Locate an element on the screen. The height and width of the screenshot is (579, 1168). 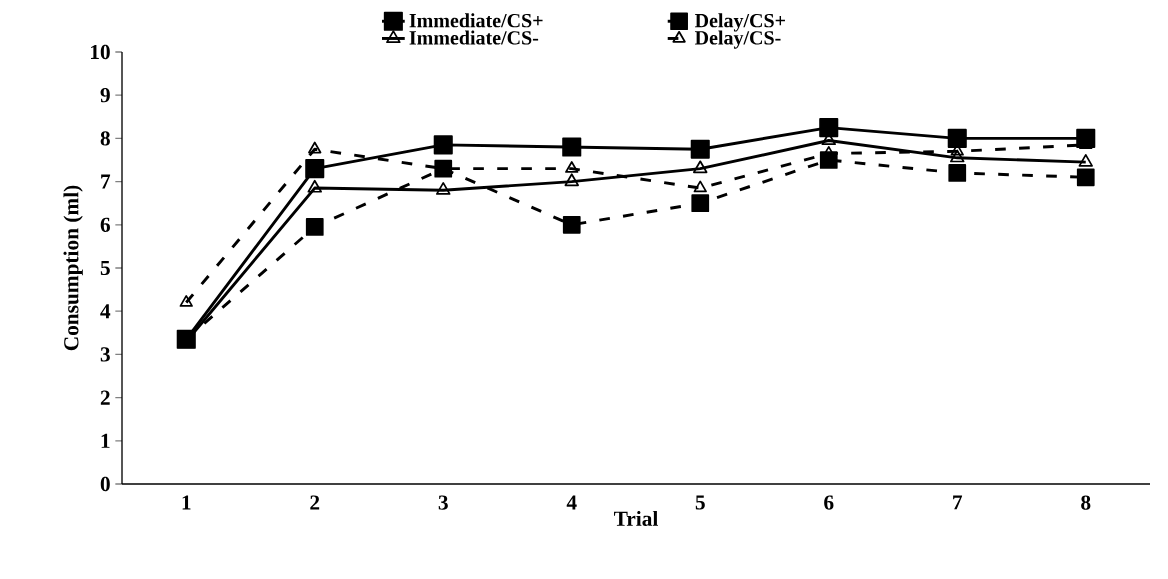
x-tick-label: 8 is located at coordinates (1086, 502).